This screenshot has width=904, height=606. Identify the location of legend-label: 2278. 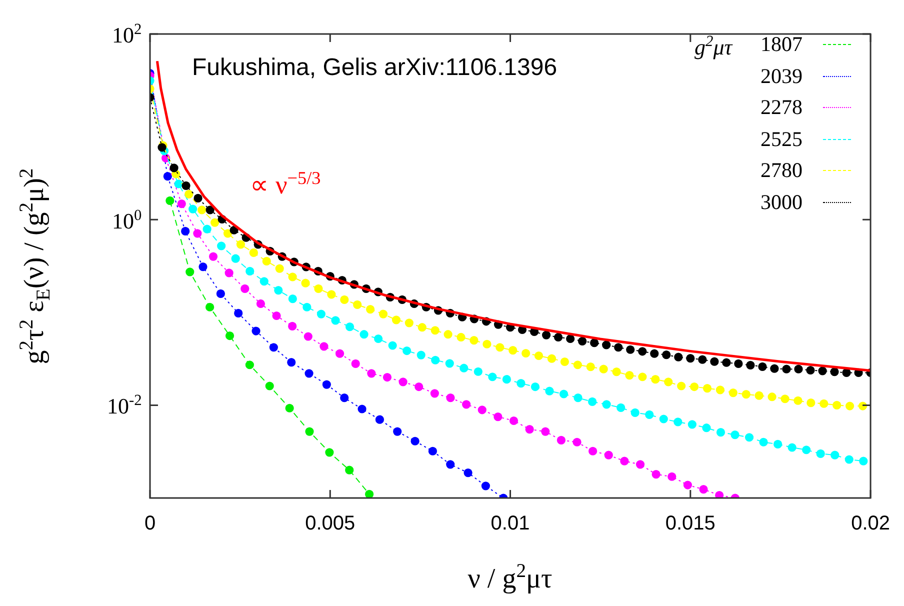
(782, 107).